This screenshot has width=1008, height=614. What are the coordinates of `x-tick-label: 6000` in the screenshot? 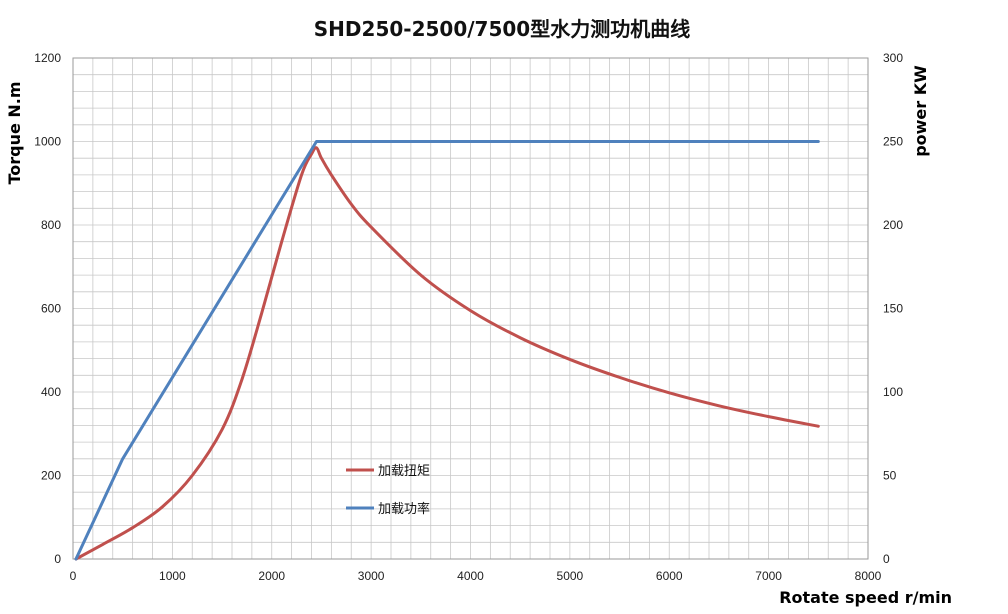 It's located at (669, 576).